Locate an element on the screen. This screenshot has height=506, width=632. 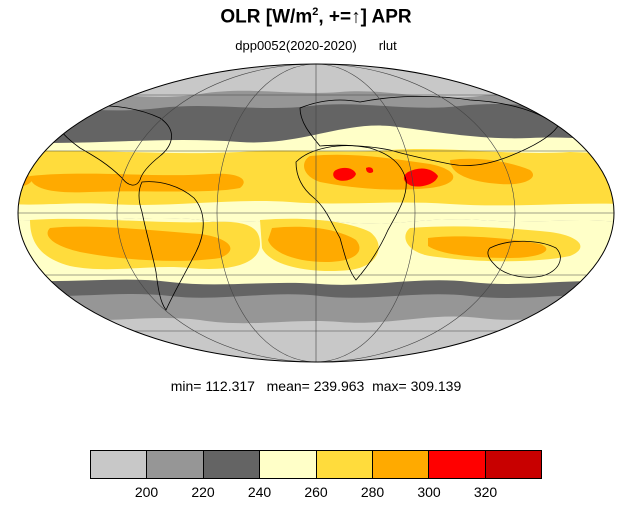
red-spot-sahara is located at coordinates (344, 174).